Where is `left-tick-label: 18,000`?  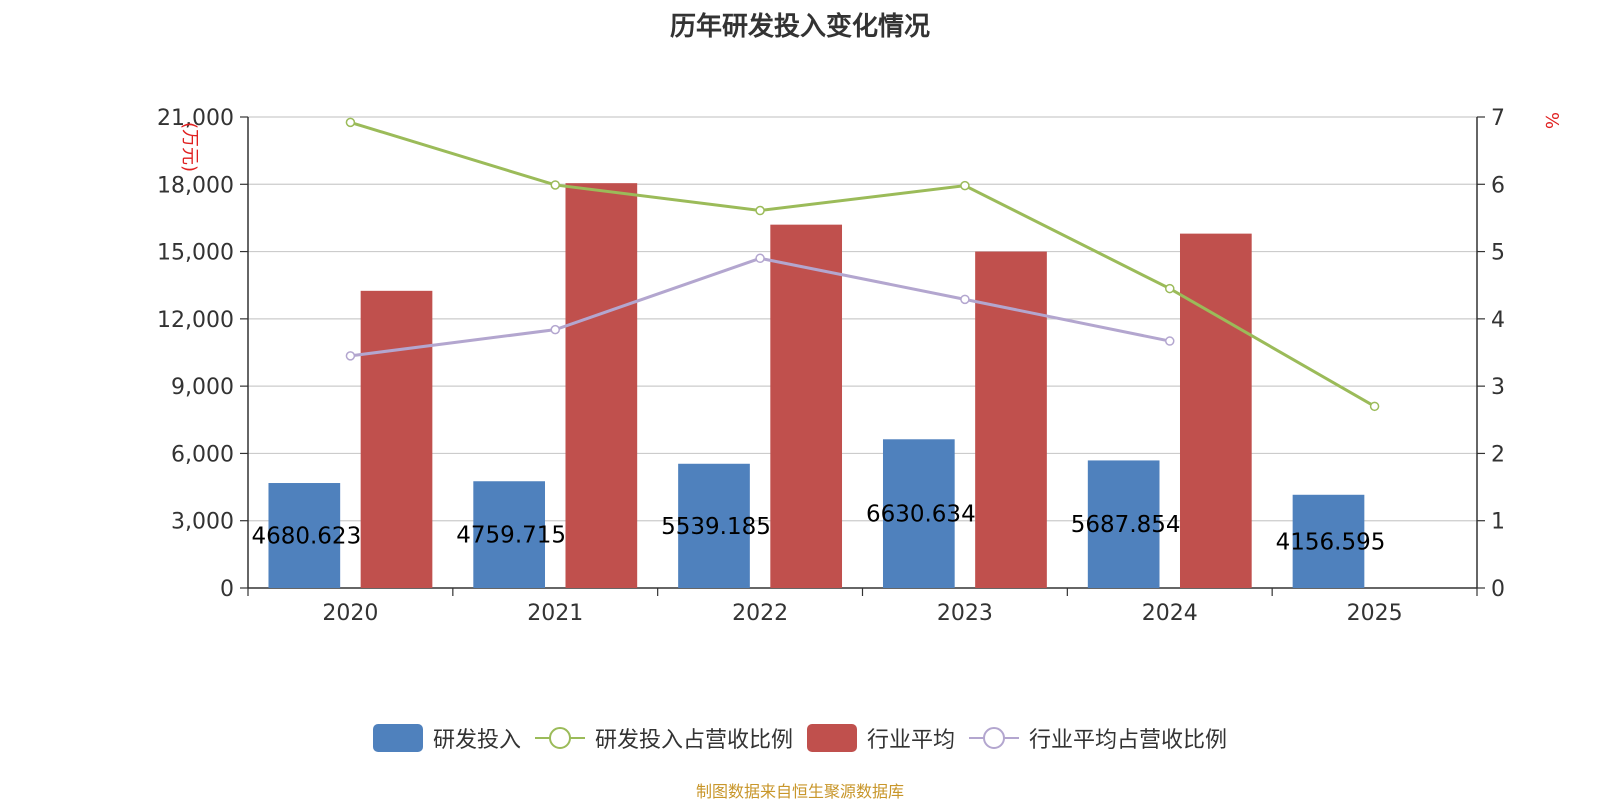
left-tick-label: 18,000 is located at coordinates (195, 185).